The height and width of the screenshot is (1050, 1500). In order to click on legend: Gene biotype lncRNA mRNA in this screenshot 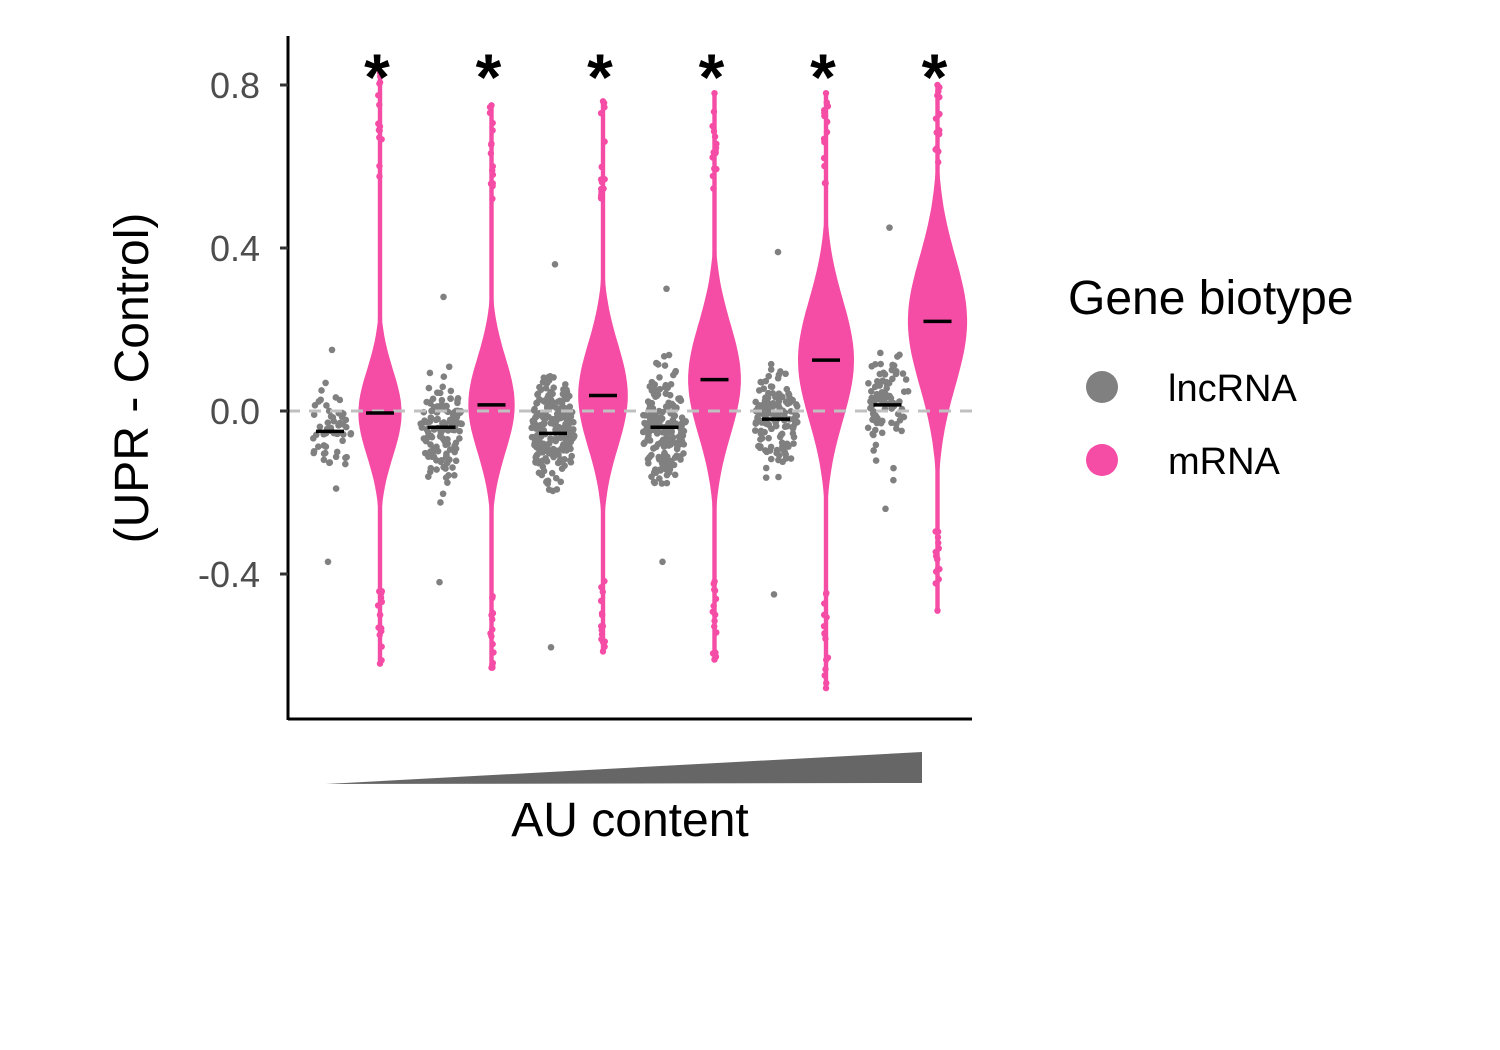, I will do `click(1211, 377)`.